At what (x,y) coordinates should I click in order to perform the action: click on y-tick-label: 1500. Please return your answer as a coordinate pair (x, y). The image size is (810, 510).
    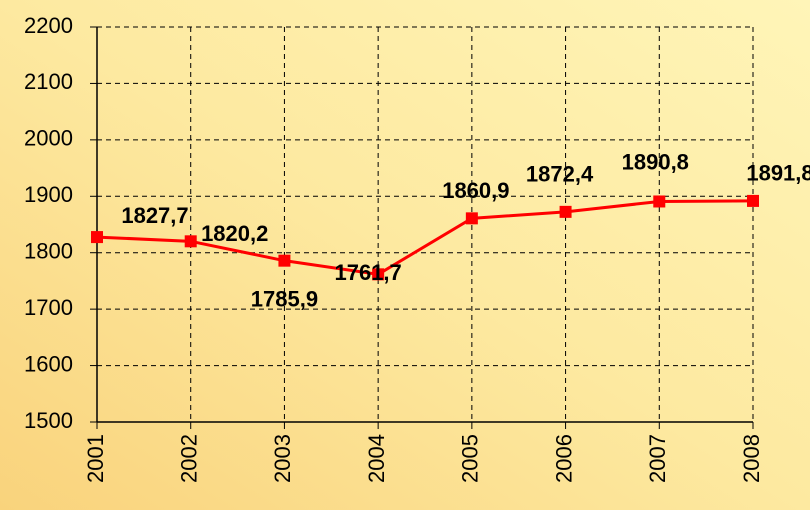
    Looking at the image, I should click on (48, 420).